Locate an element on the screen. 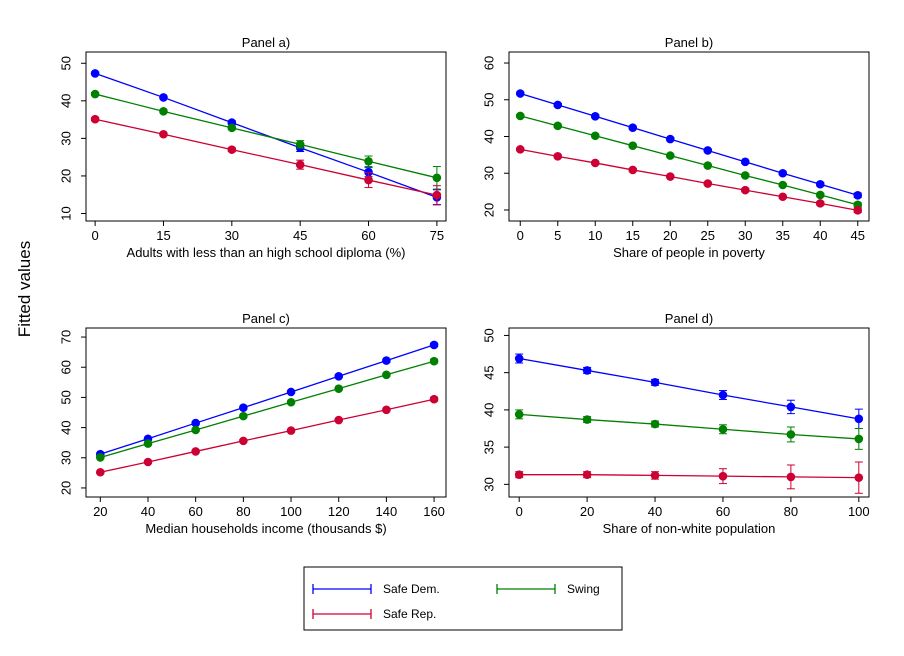  x-tick-label: 30 is located at coordinates (232, 235).